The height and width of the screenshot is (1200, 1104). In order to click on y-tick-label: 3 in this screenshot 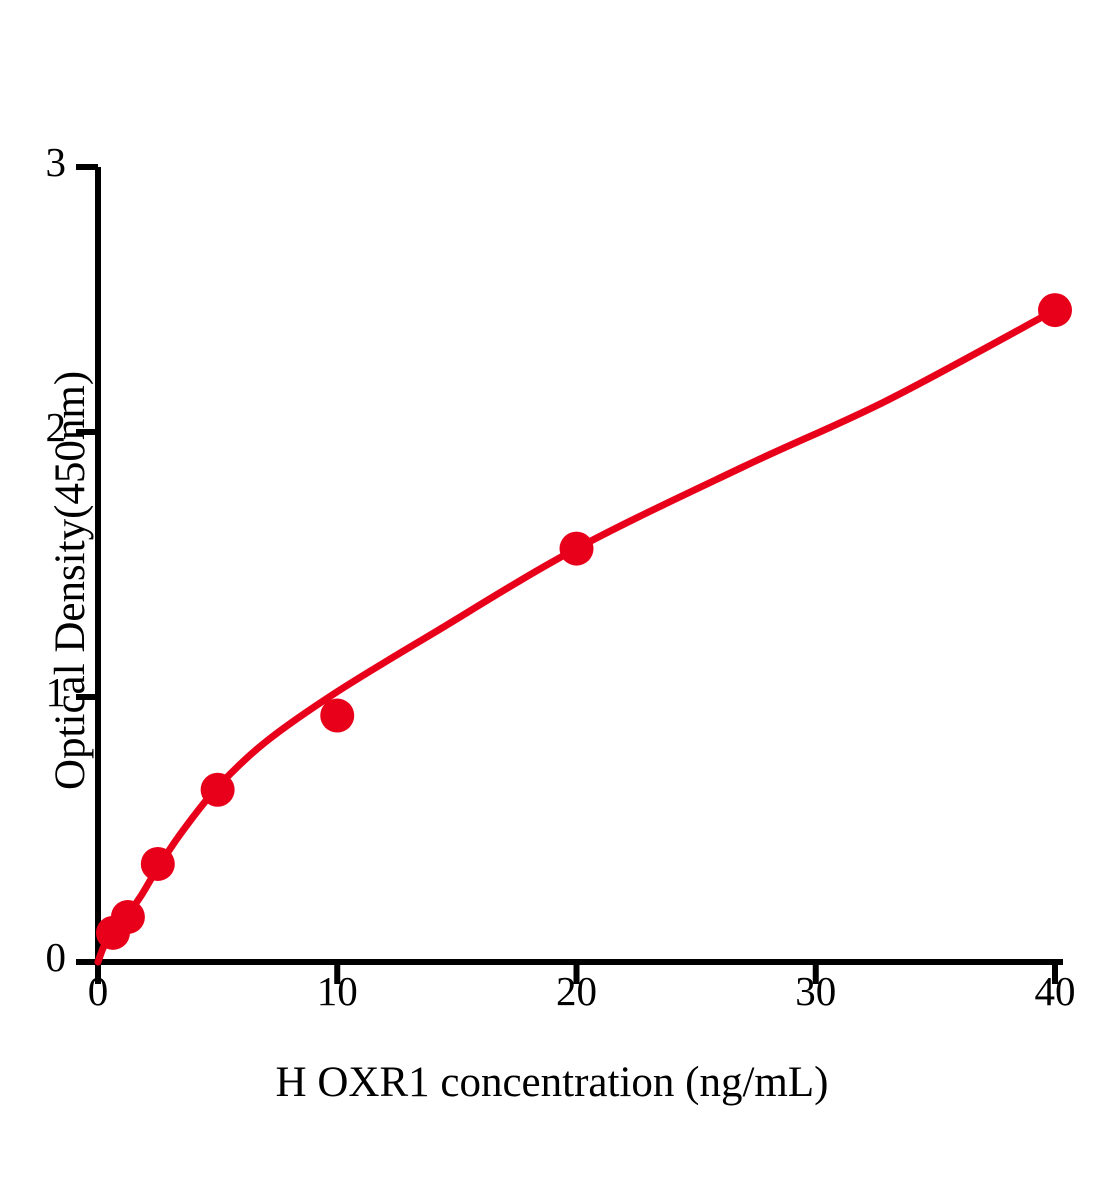, I will do `click(56, 162)`.